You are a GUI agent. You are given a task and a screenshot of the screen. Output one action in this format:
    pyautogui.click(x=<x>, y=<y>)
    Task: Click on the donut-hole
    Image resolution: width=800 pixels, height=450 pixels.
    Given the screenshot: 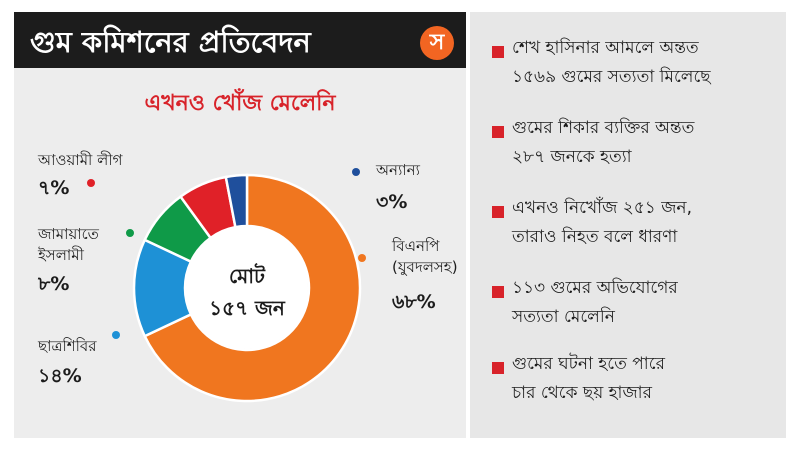 What is the action you would take?
    pyautogui.click(x=247, y=288)
    